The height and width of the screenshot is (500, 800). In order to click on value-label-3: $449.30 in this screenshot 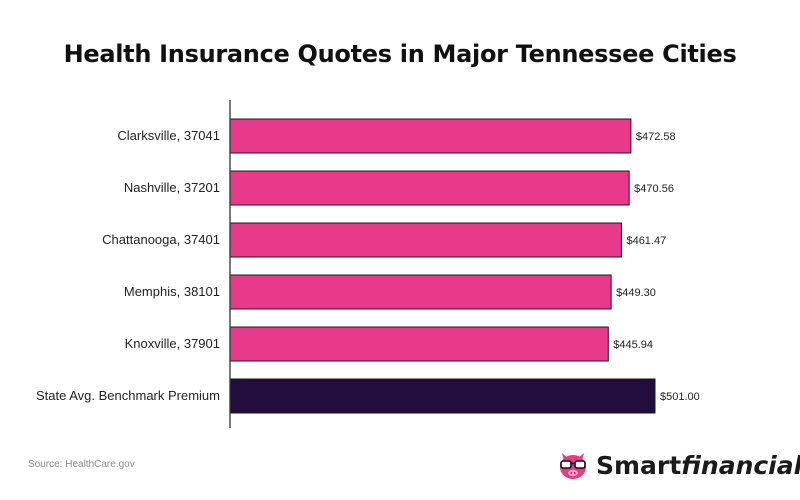, I will do `click(636, 293)`.